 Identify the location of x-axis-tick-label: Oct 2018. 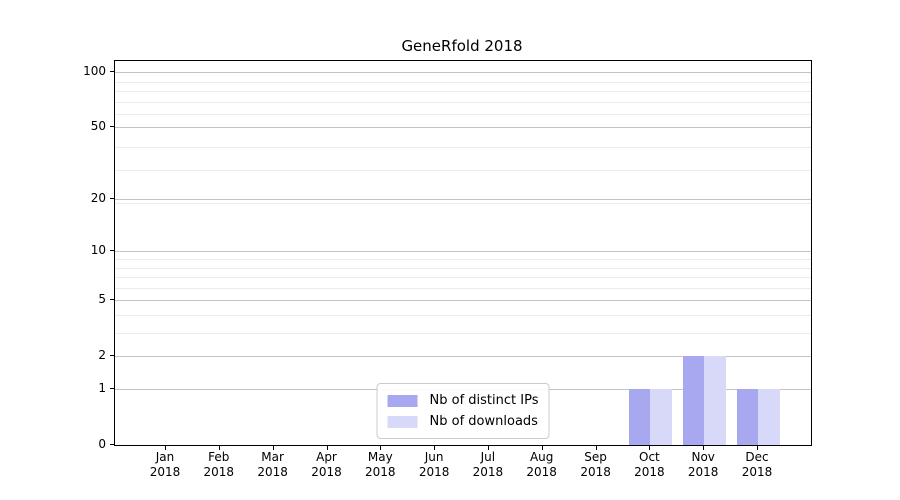
(649, 465).